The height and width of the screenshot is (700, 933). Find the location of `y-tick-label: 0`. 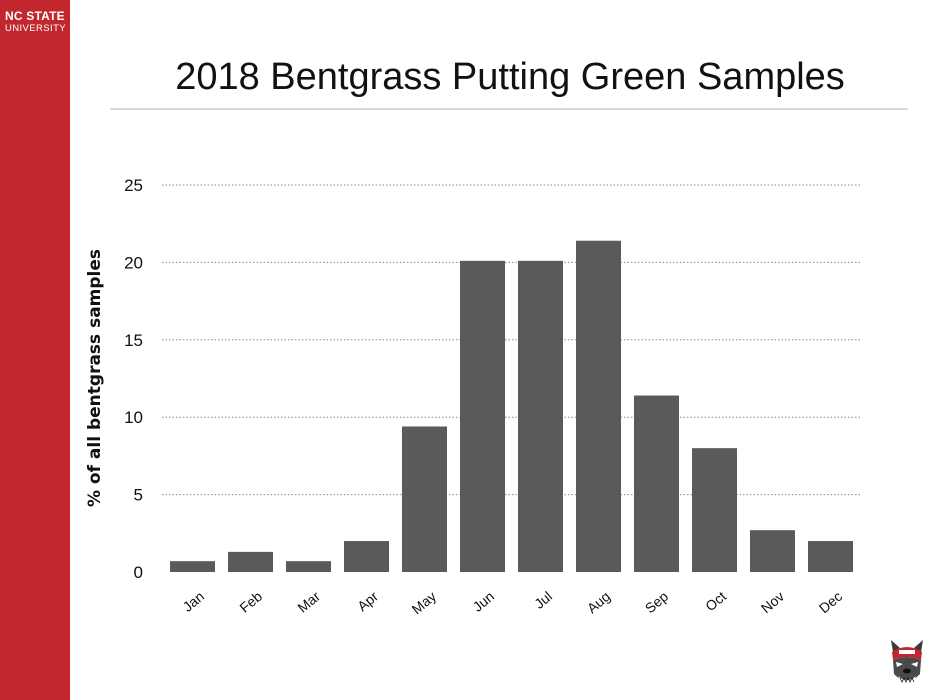

y-tick-label: 0 is located at coordinates (138, 572).